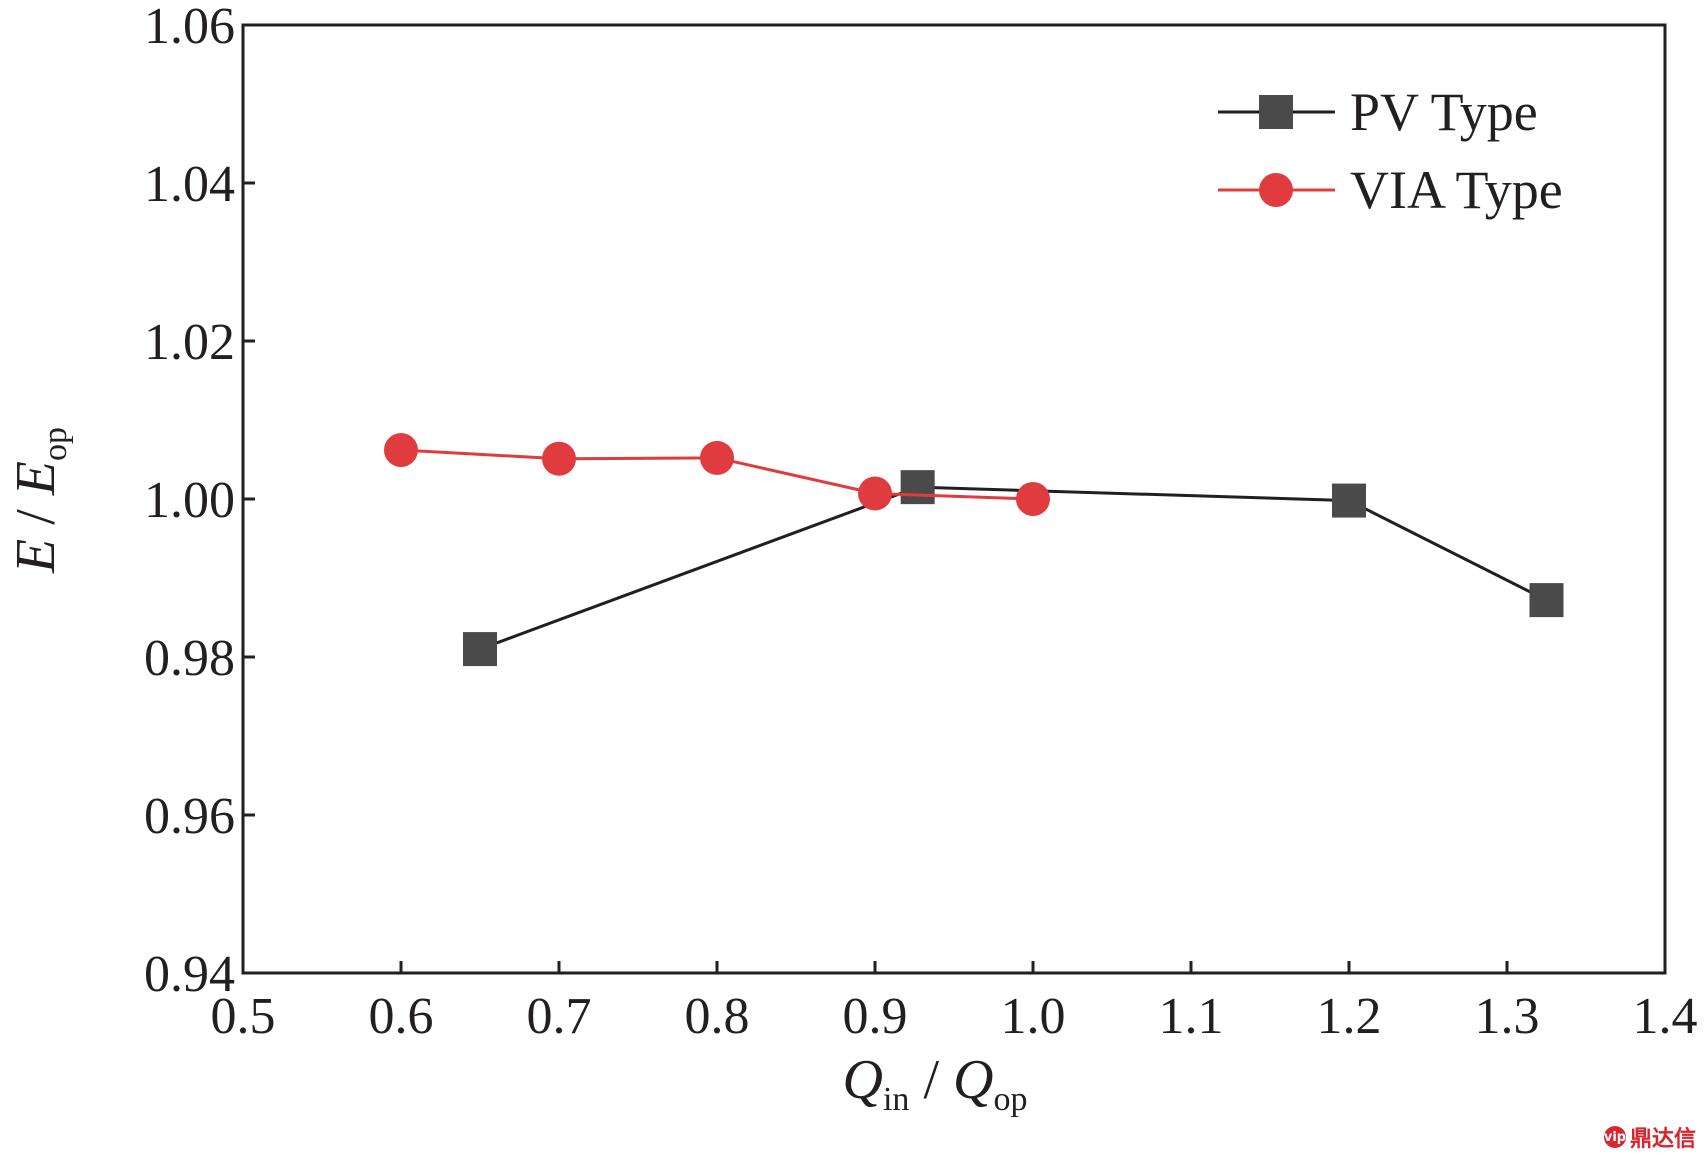 The image size is (1708, 1161). Describe the element at coordinates (559, 1016) in the screenshot. I see `x-tick-label: 0.7` at that location.